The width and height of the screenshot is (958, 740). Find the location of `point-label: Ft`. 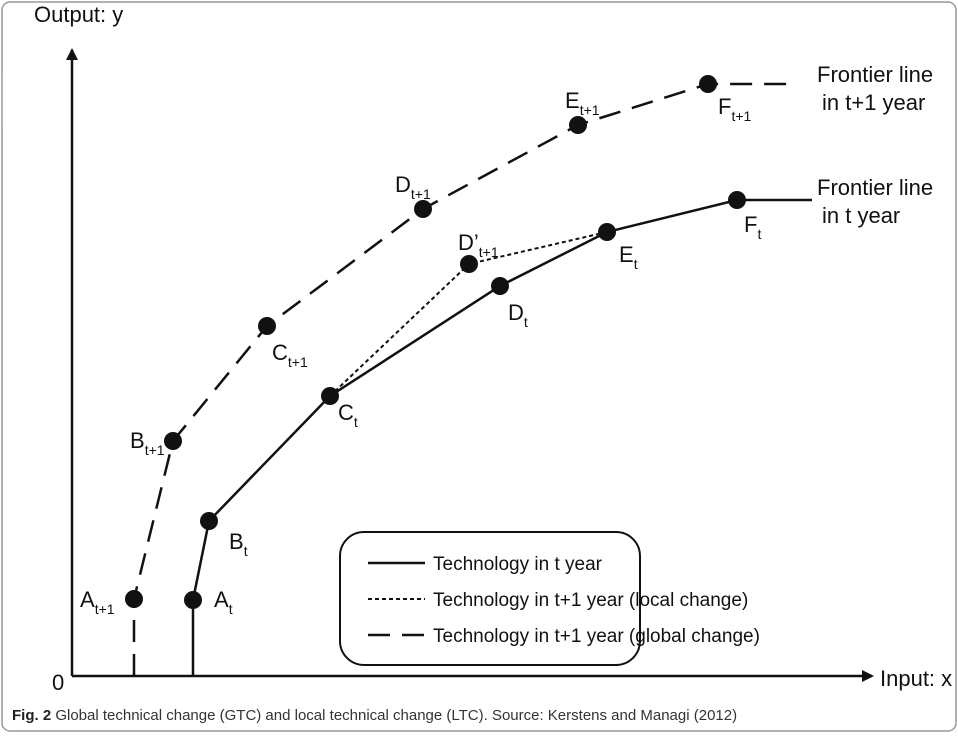

point-label: Ft is located at coordinates (752, 227).